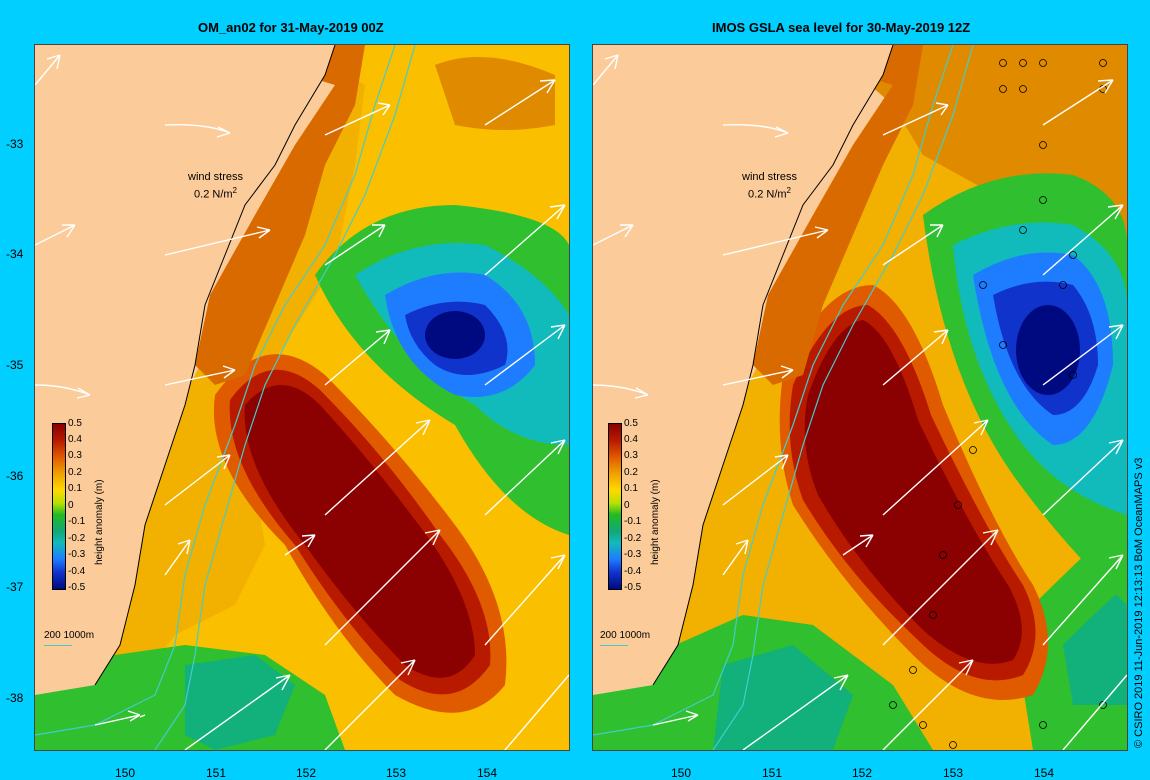 This screenshot has height=780, width=1150. I want to click on y-tick-label: -37, so click(15, 587).